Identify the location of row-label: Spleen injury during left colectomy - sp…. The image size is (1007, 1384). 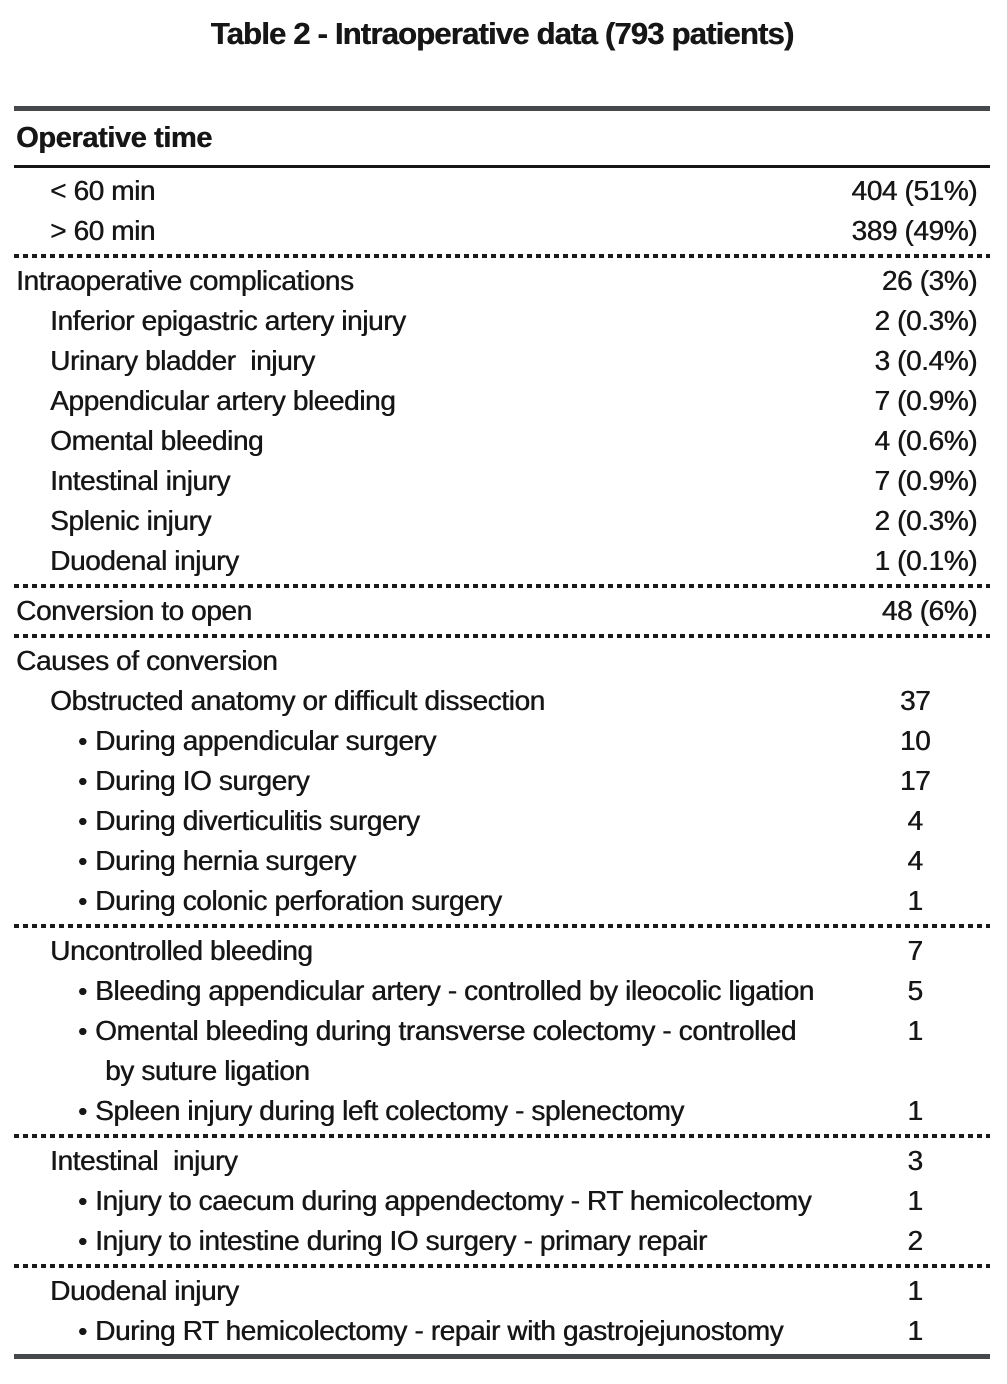
(389, 1110).